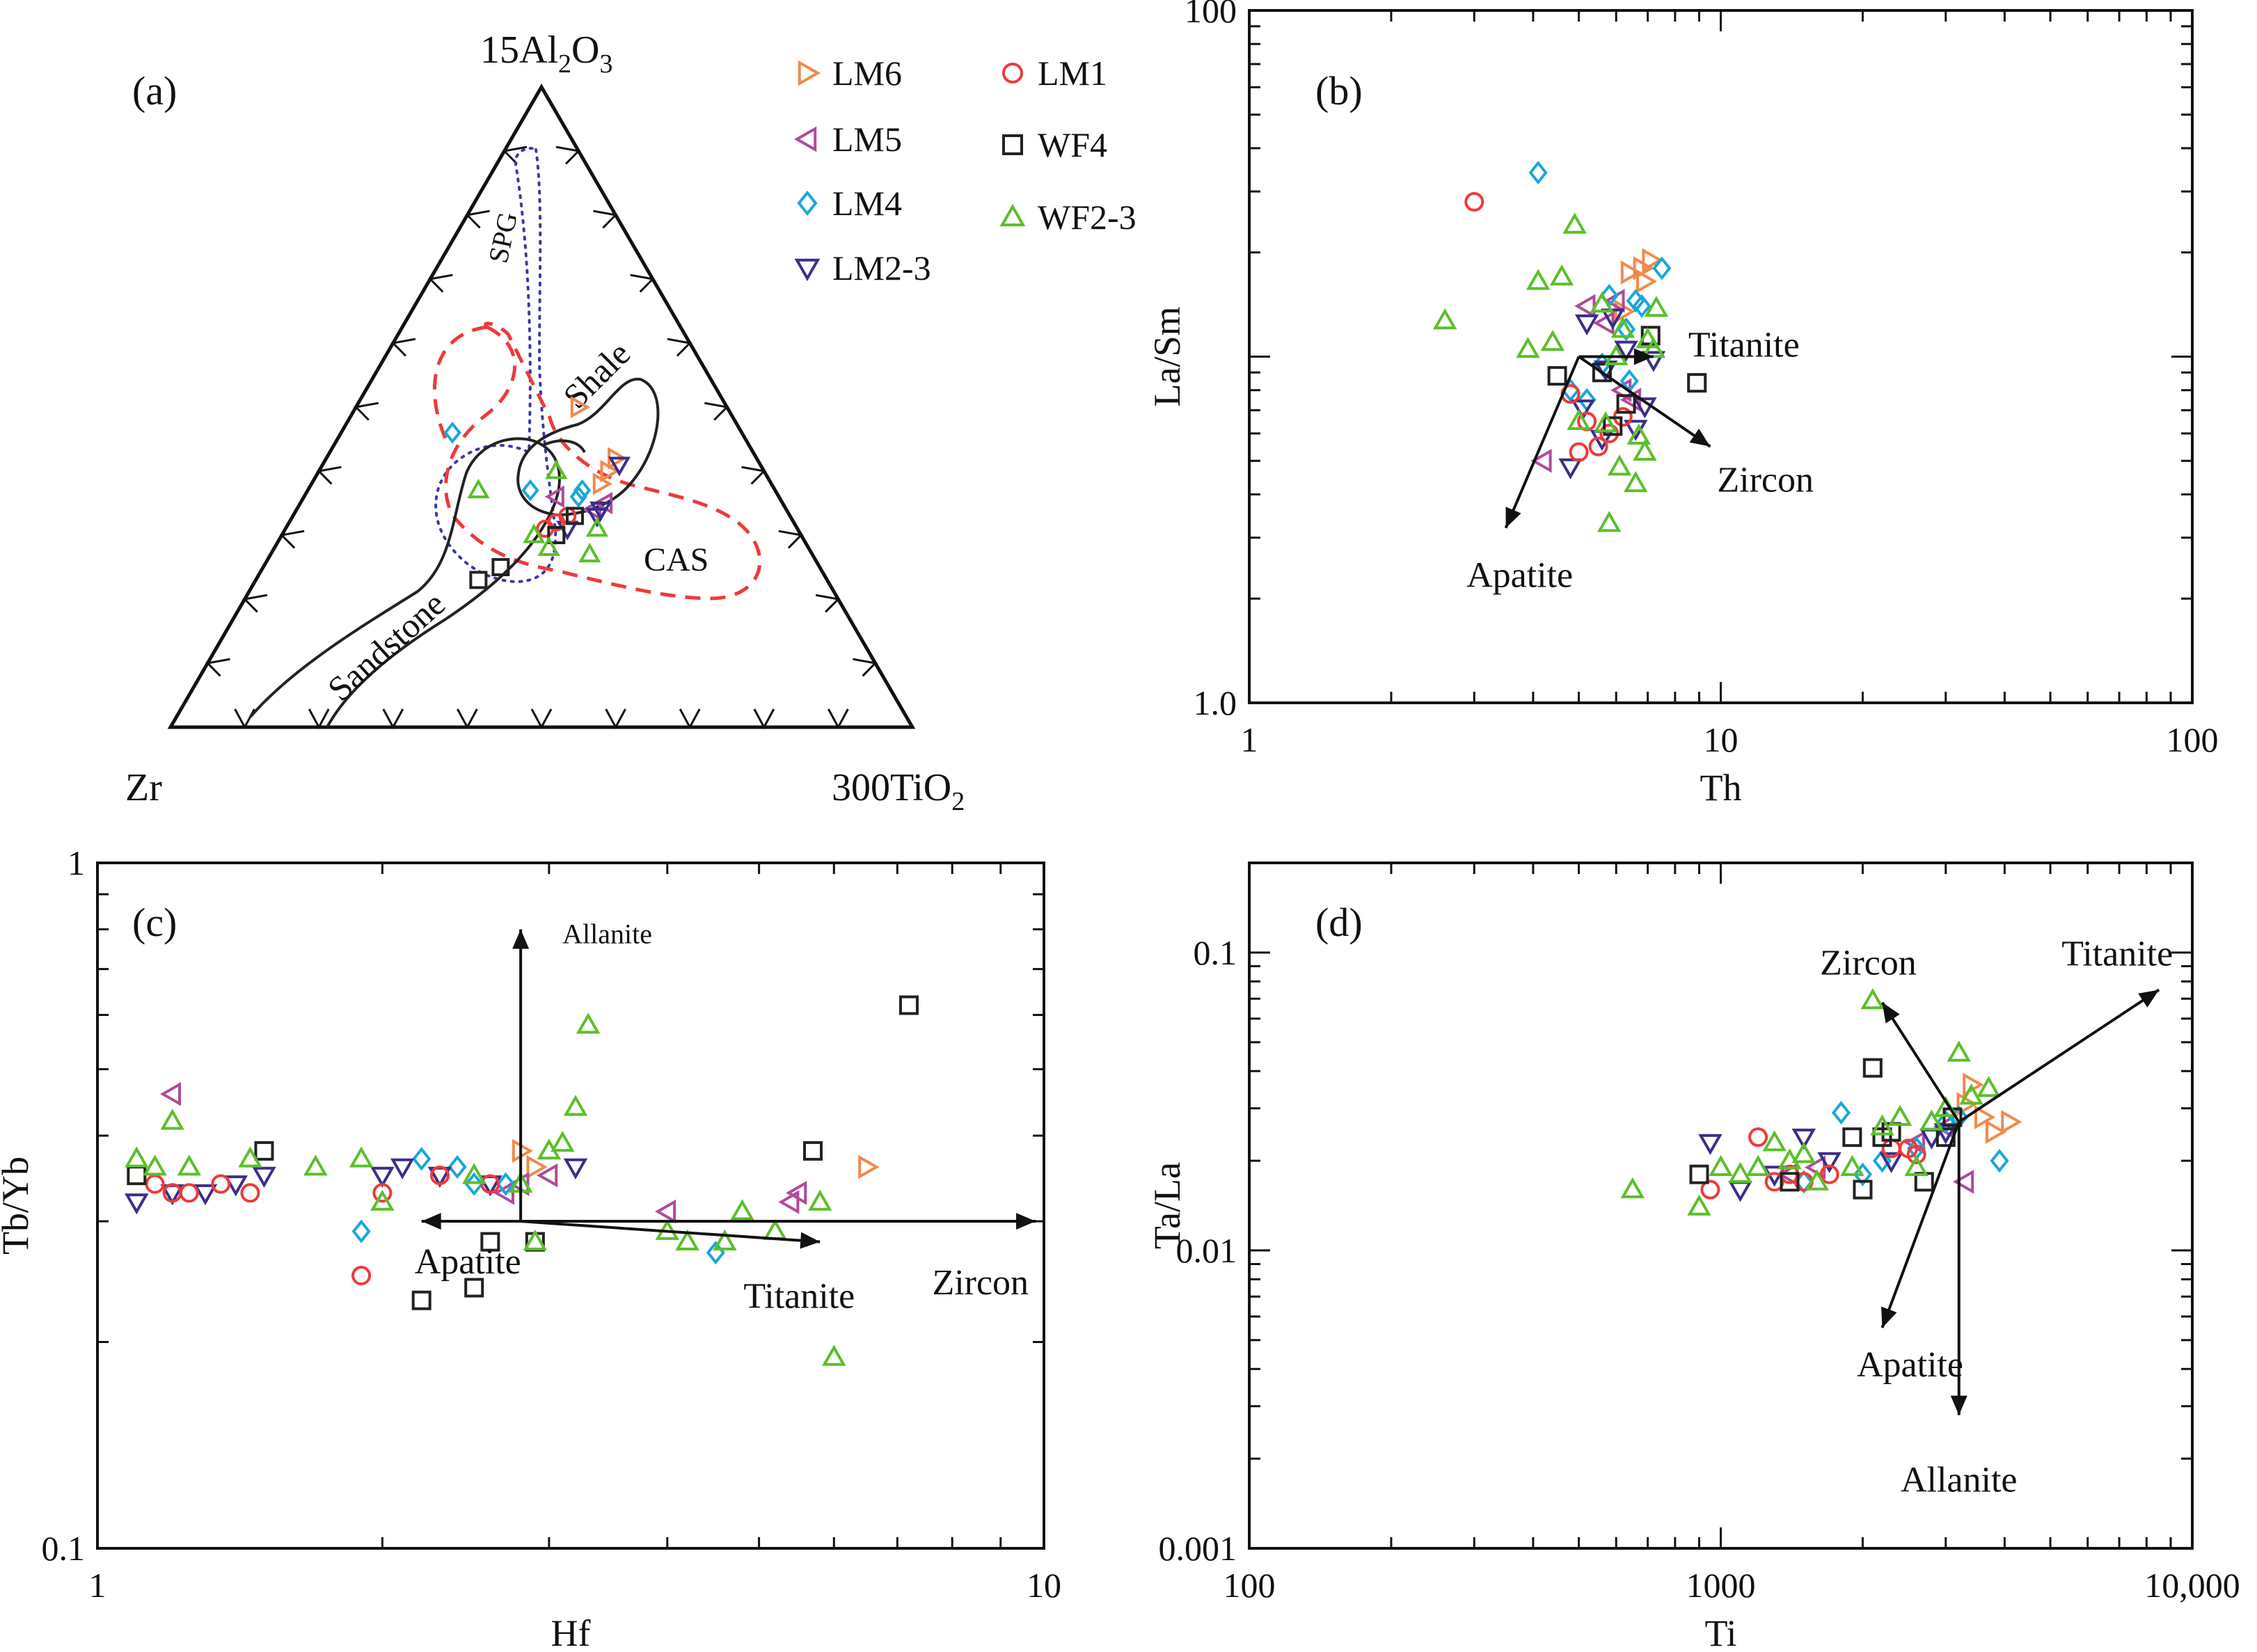 This screenshot has height=1652, width=2257. Describe the element at coordinates (588, 447) in the screenshot. I see `shale-field` at that location.